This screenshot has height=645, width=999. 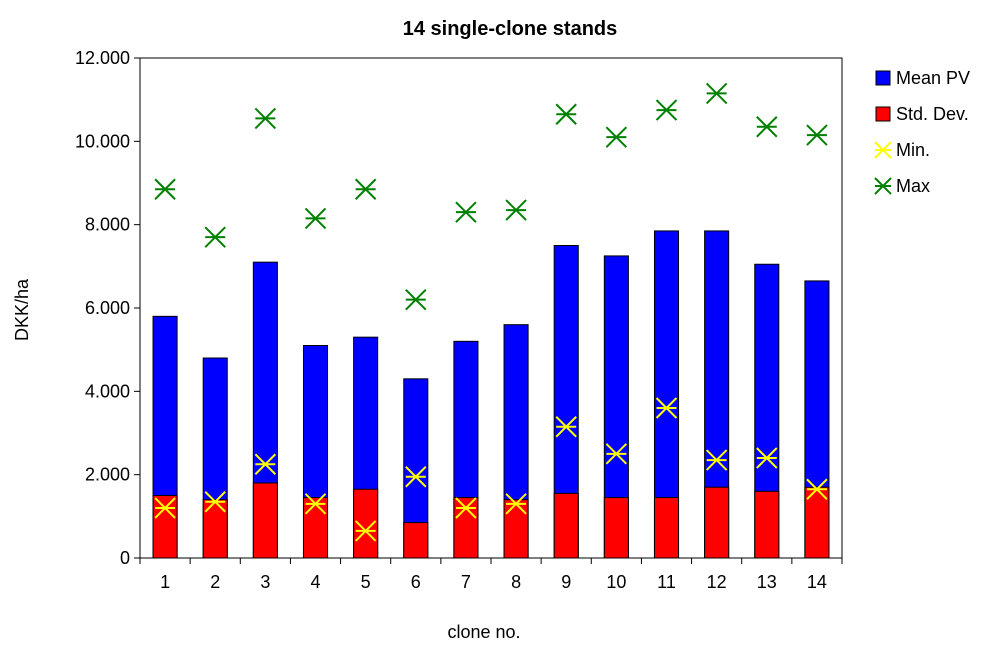 I want to click on legend-item-max: Max, so click(x=902, y=186).